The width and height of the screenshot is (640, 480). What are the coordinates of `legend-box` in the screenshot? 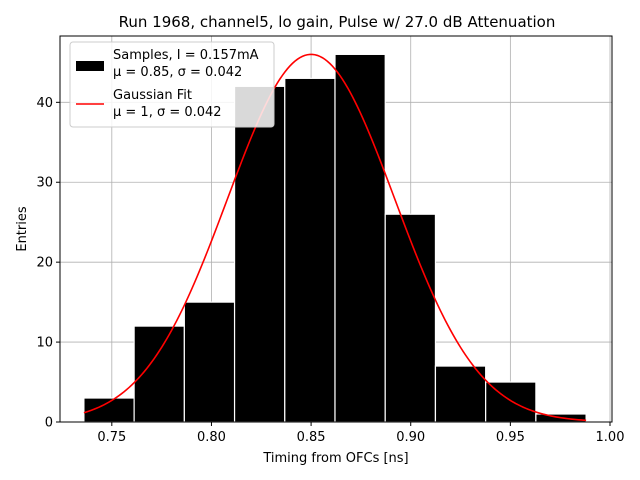 It's located at (172, 84).